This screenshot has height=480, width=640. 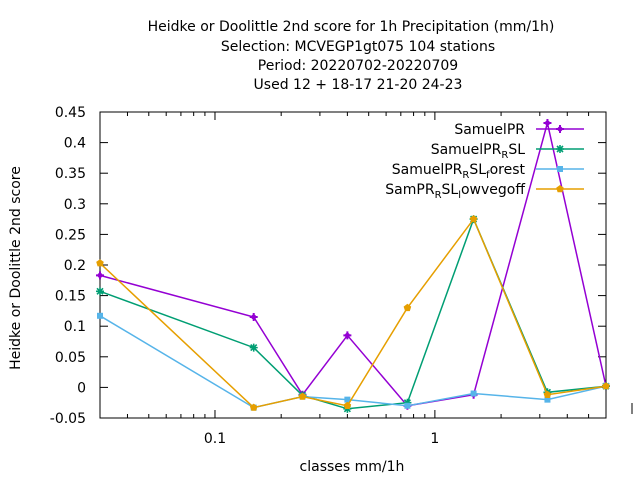 What do you see at coordinates (410, 190) in the screenshot?
I see `legend-label-part: SamPR` at bounding box center [410, 190].